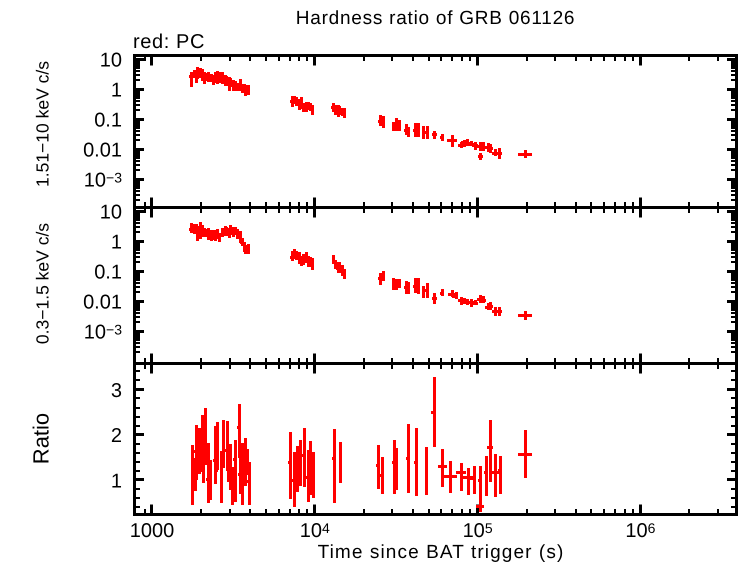 This screenshot has height=566, width=742. I want to click on svg-text: 0.3−1.5 keV c/s, so click(43, 283).